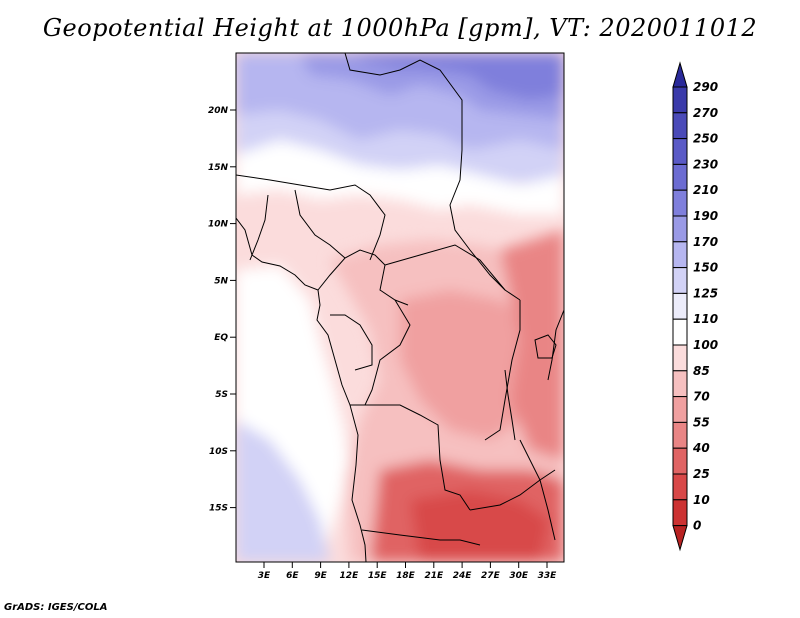  Describe the element at coordinates (480, 526) in the screenshot. I see `field-region-zambia-core` at that location.